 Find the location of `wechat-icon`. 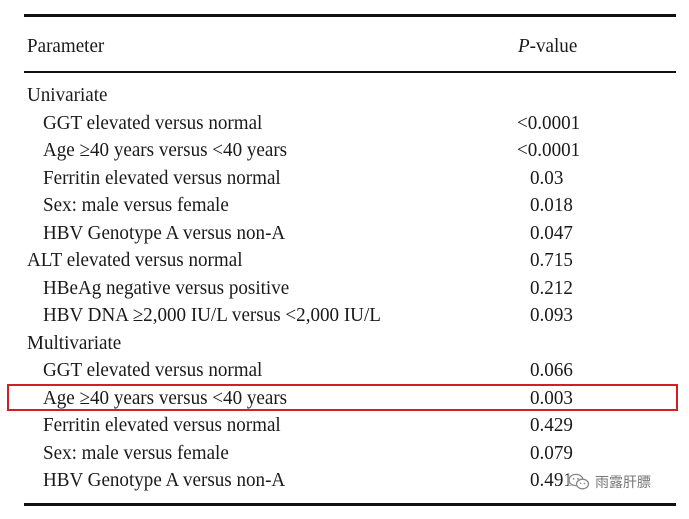

wechat-icon is located at coordinates (579, 481).